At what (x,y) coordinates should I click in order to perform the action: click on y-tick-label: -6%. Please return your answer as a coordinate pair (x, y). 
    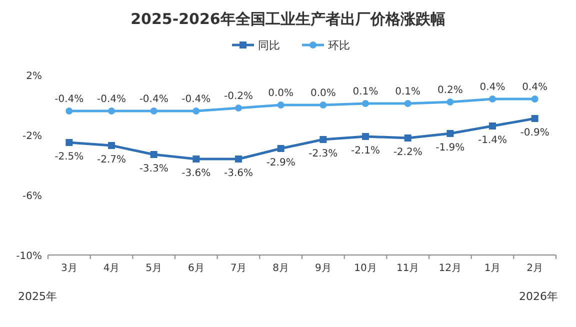
    Looking at the image, I should click on (32, 196).